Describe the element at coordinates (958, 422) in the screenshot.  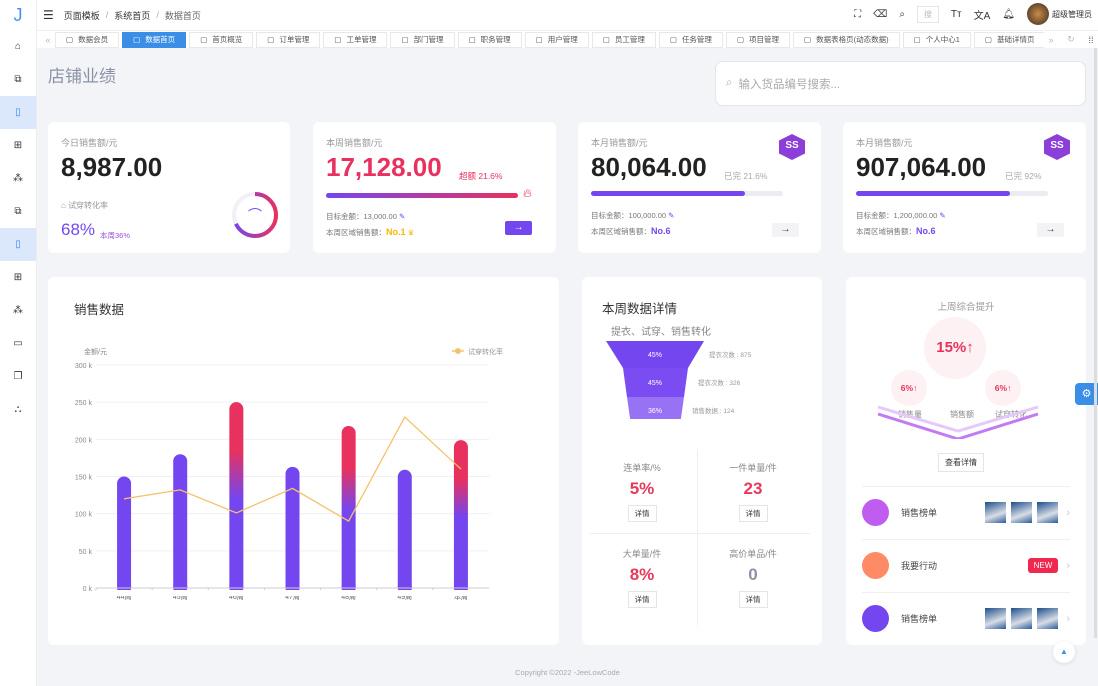
I see `chevron-decoration` at that location.